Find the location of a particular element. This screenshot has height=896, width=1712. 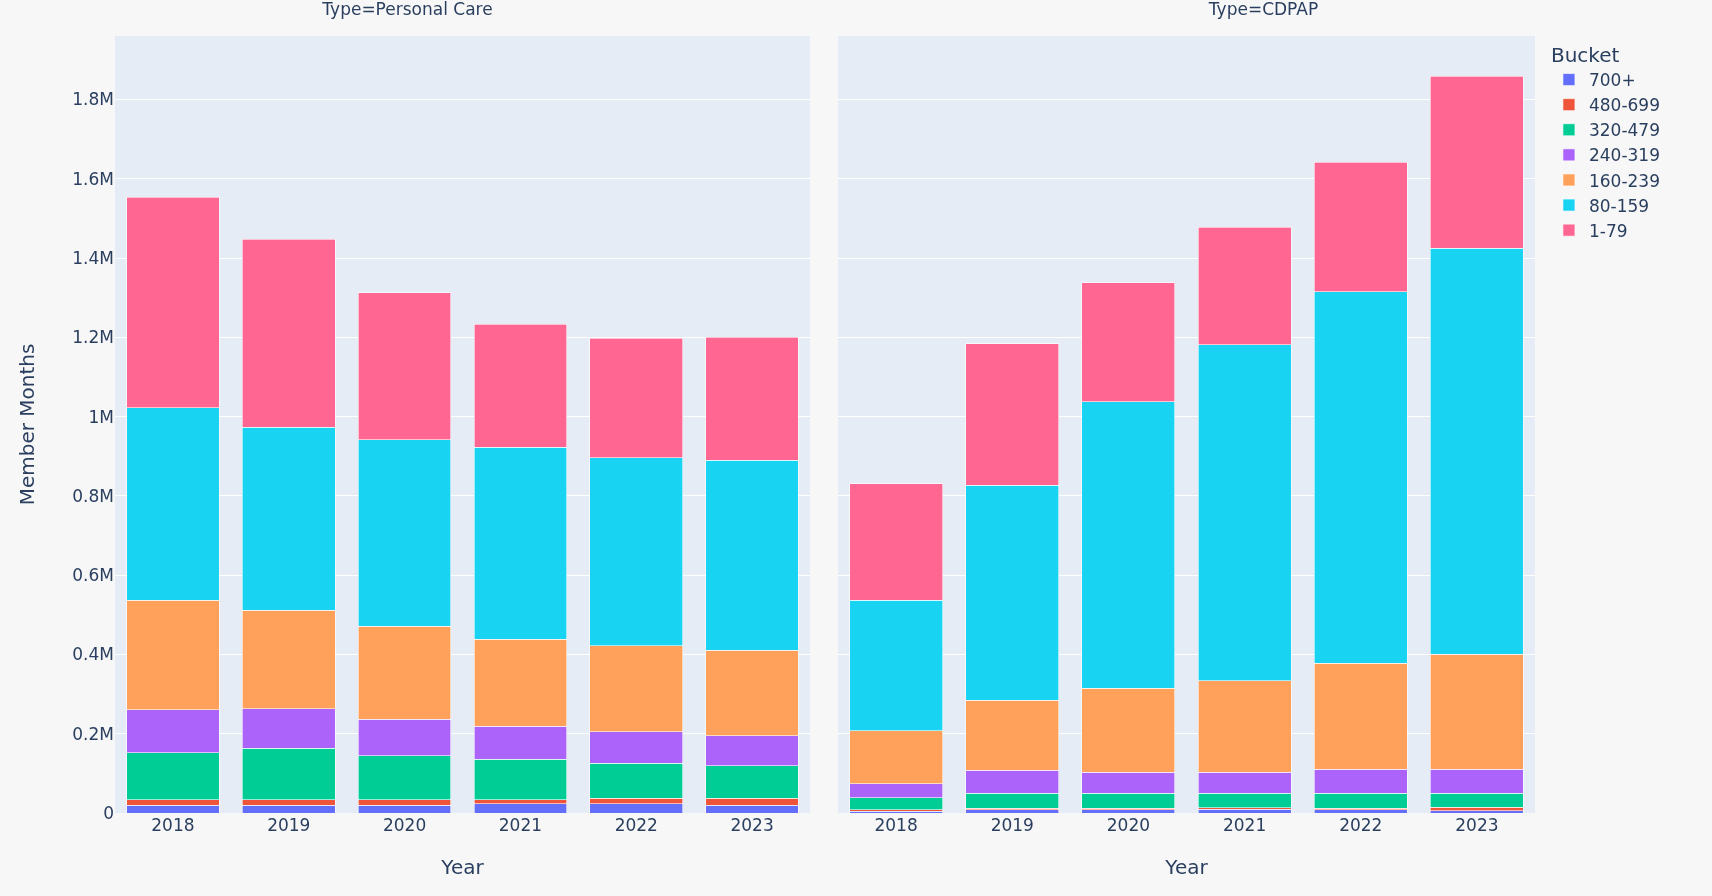

y-tick-label: 0 is located at coordinates (108, 812).